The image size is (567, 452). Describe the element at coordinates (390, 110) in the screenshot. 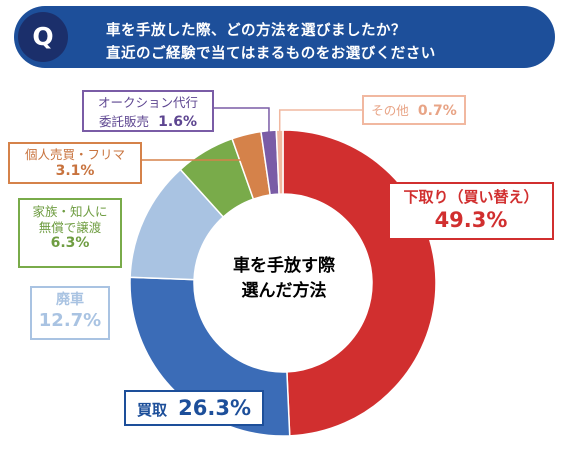

I see `label-sonota-name: その他` at that location.